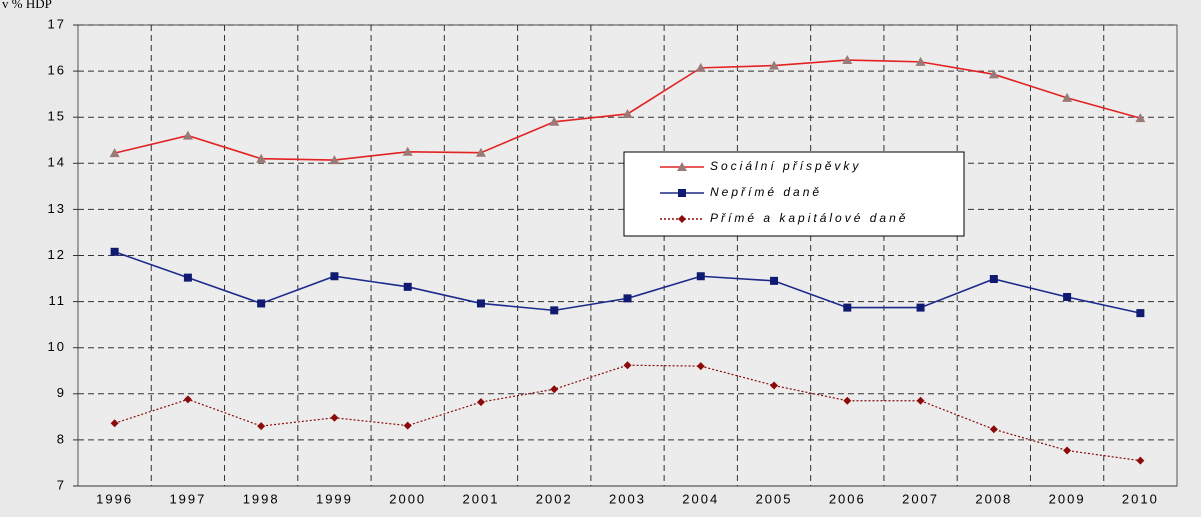  What do you see at coordinates (57, 254) in the screenshot?
I see `y-tick-label: 12` at bounding box center [57, 254].